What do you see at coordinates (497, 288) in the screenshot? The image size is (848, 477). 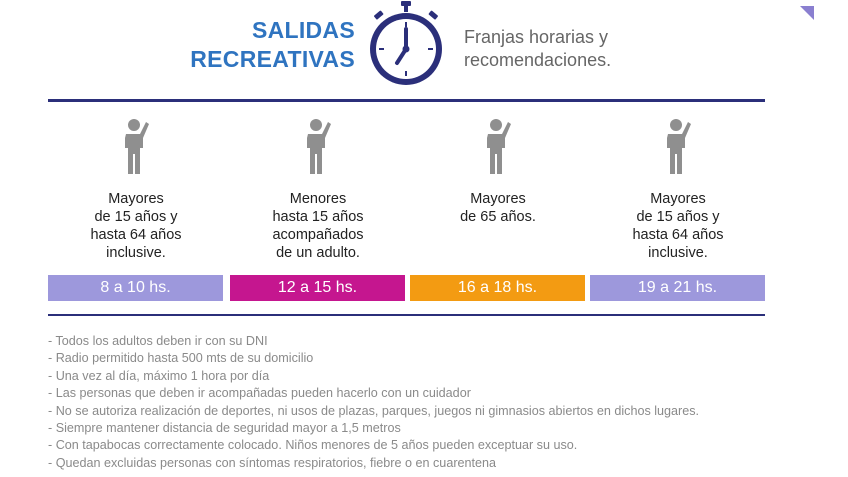 I see `time-band-3: 16 a 18 hs.` at bounding box center [497, 288].